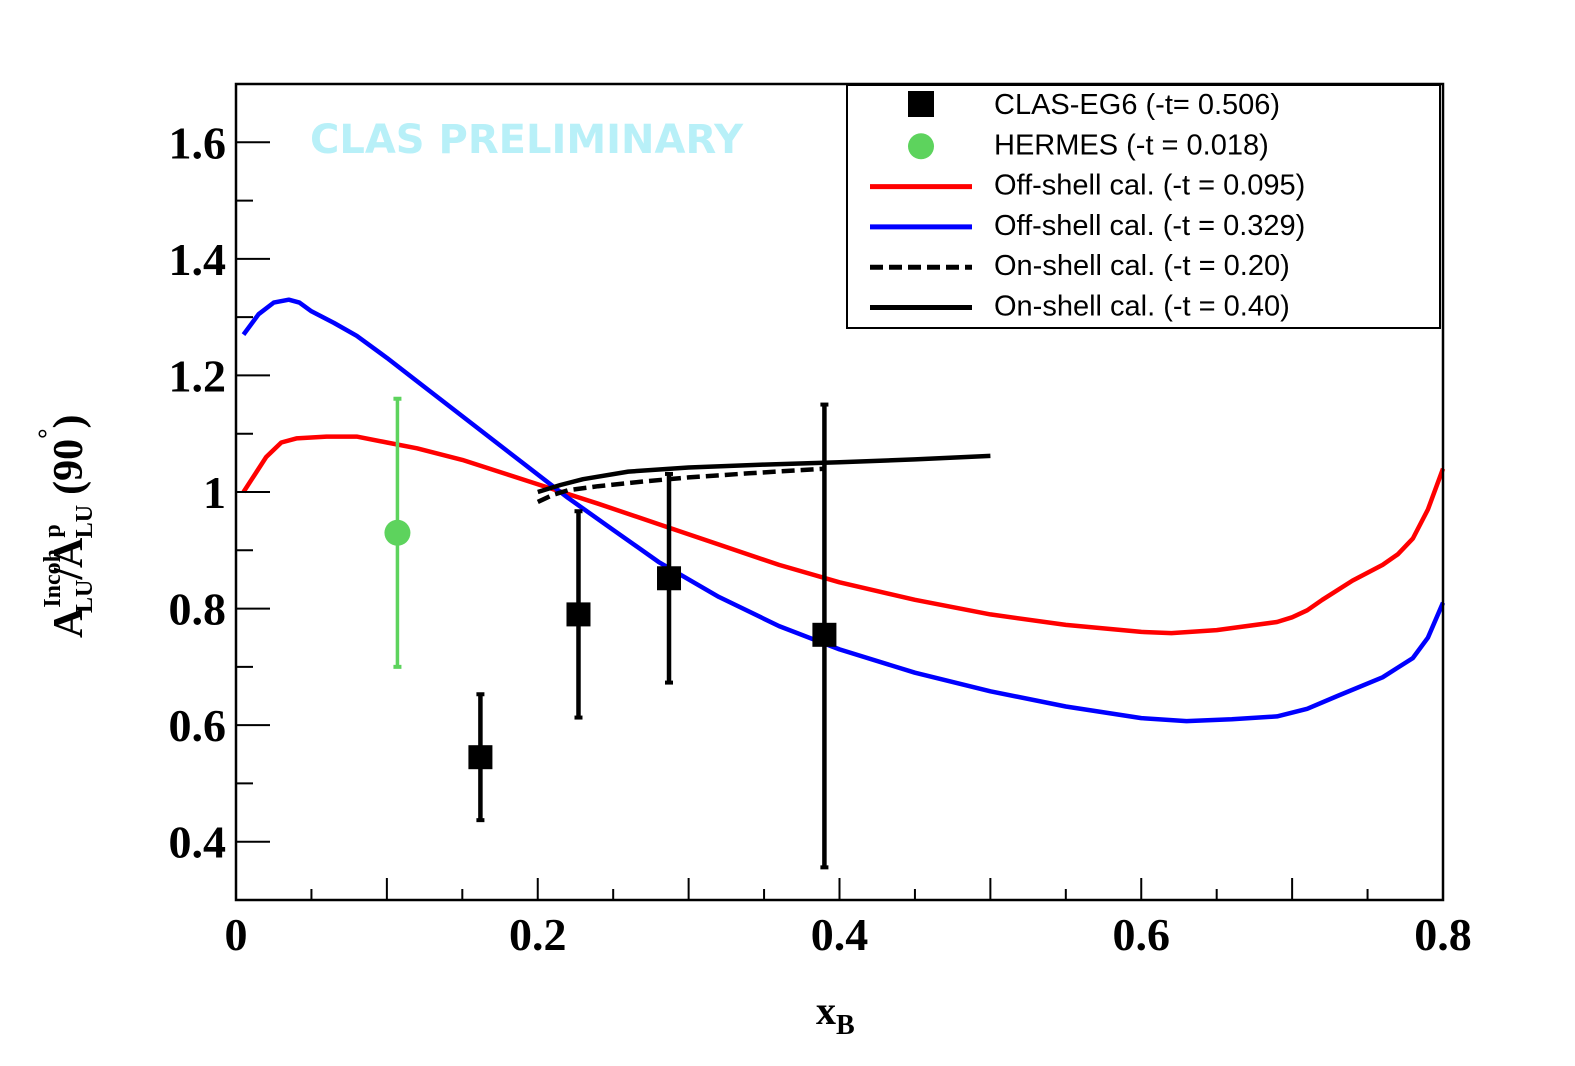  Describe the element at coordinates (69, 422) in the screenshot. I see `y-title-close: )` at that location.